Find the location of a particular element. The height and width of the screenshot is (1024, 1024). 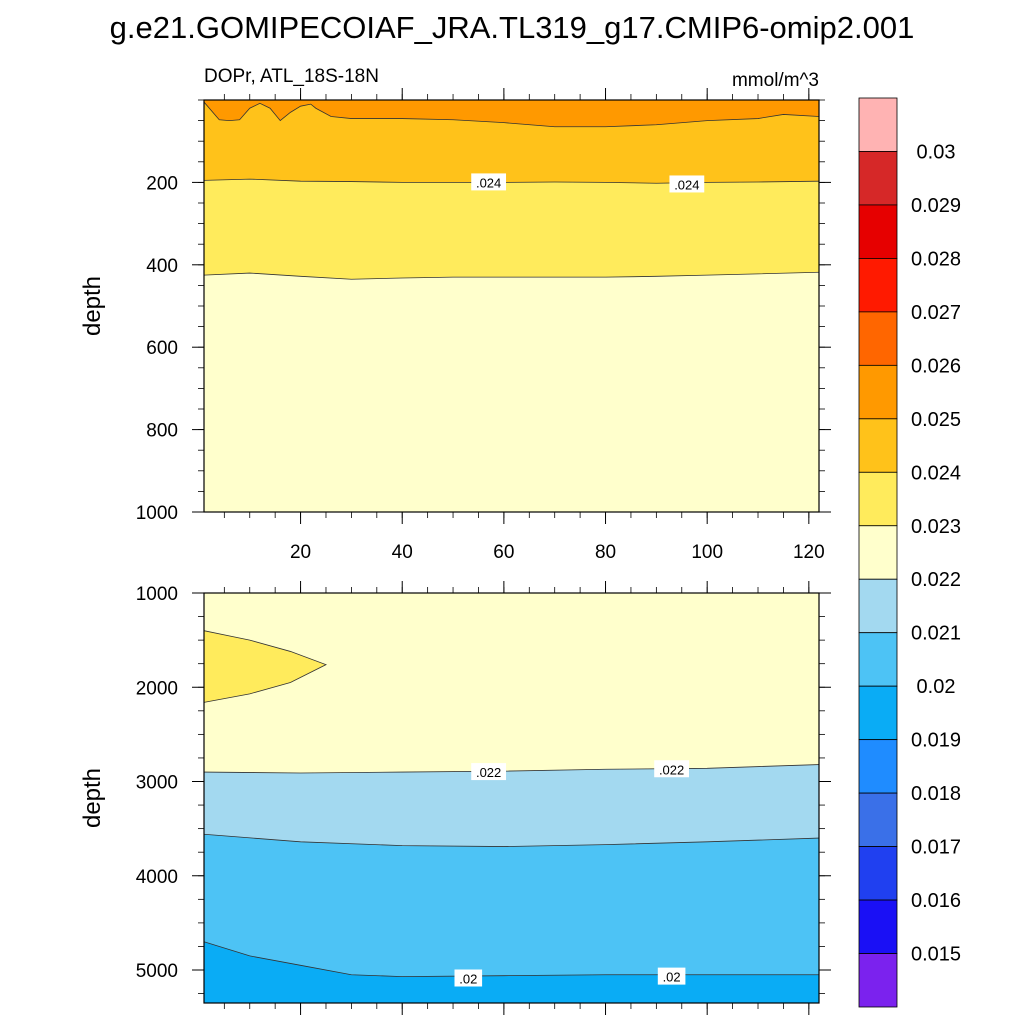

x-tick-label: 80 is located at coordinates (605, 552).